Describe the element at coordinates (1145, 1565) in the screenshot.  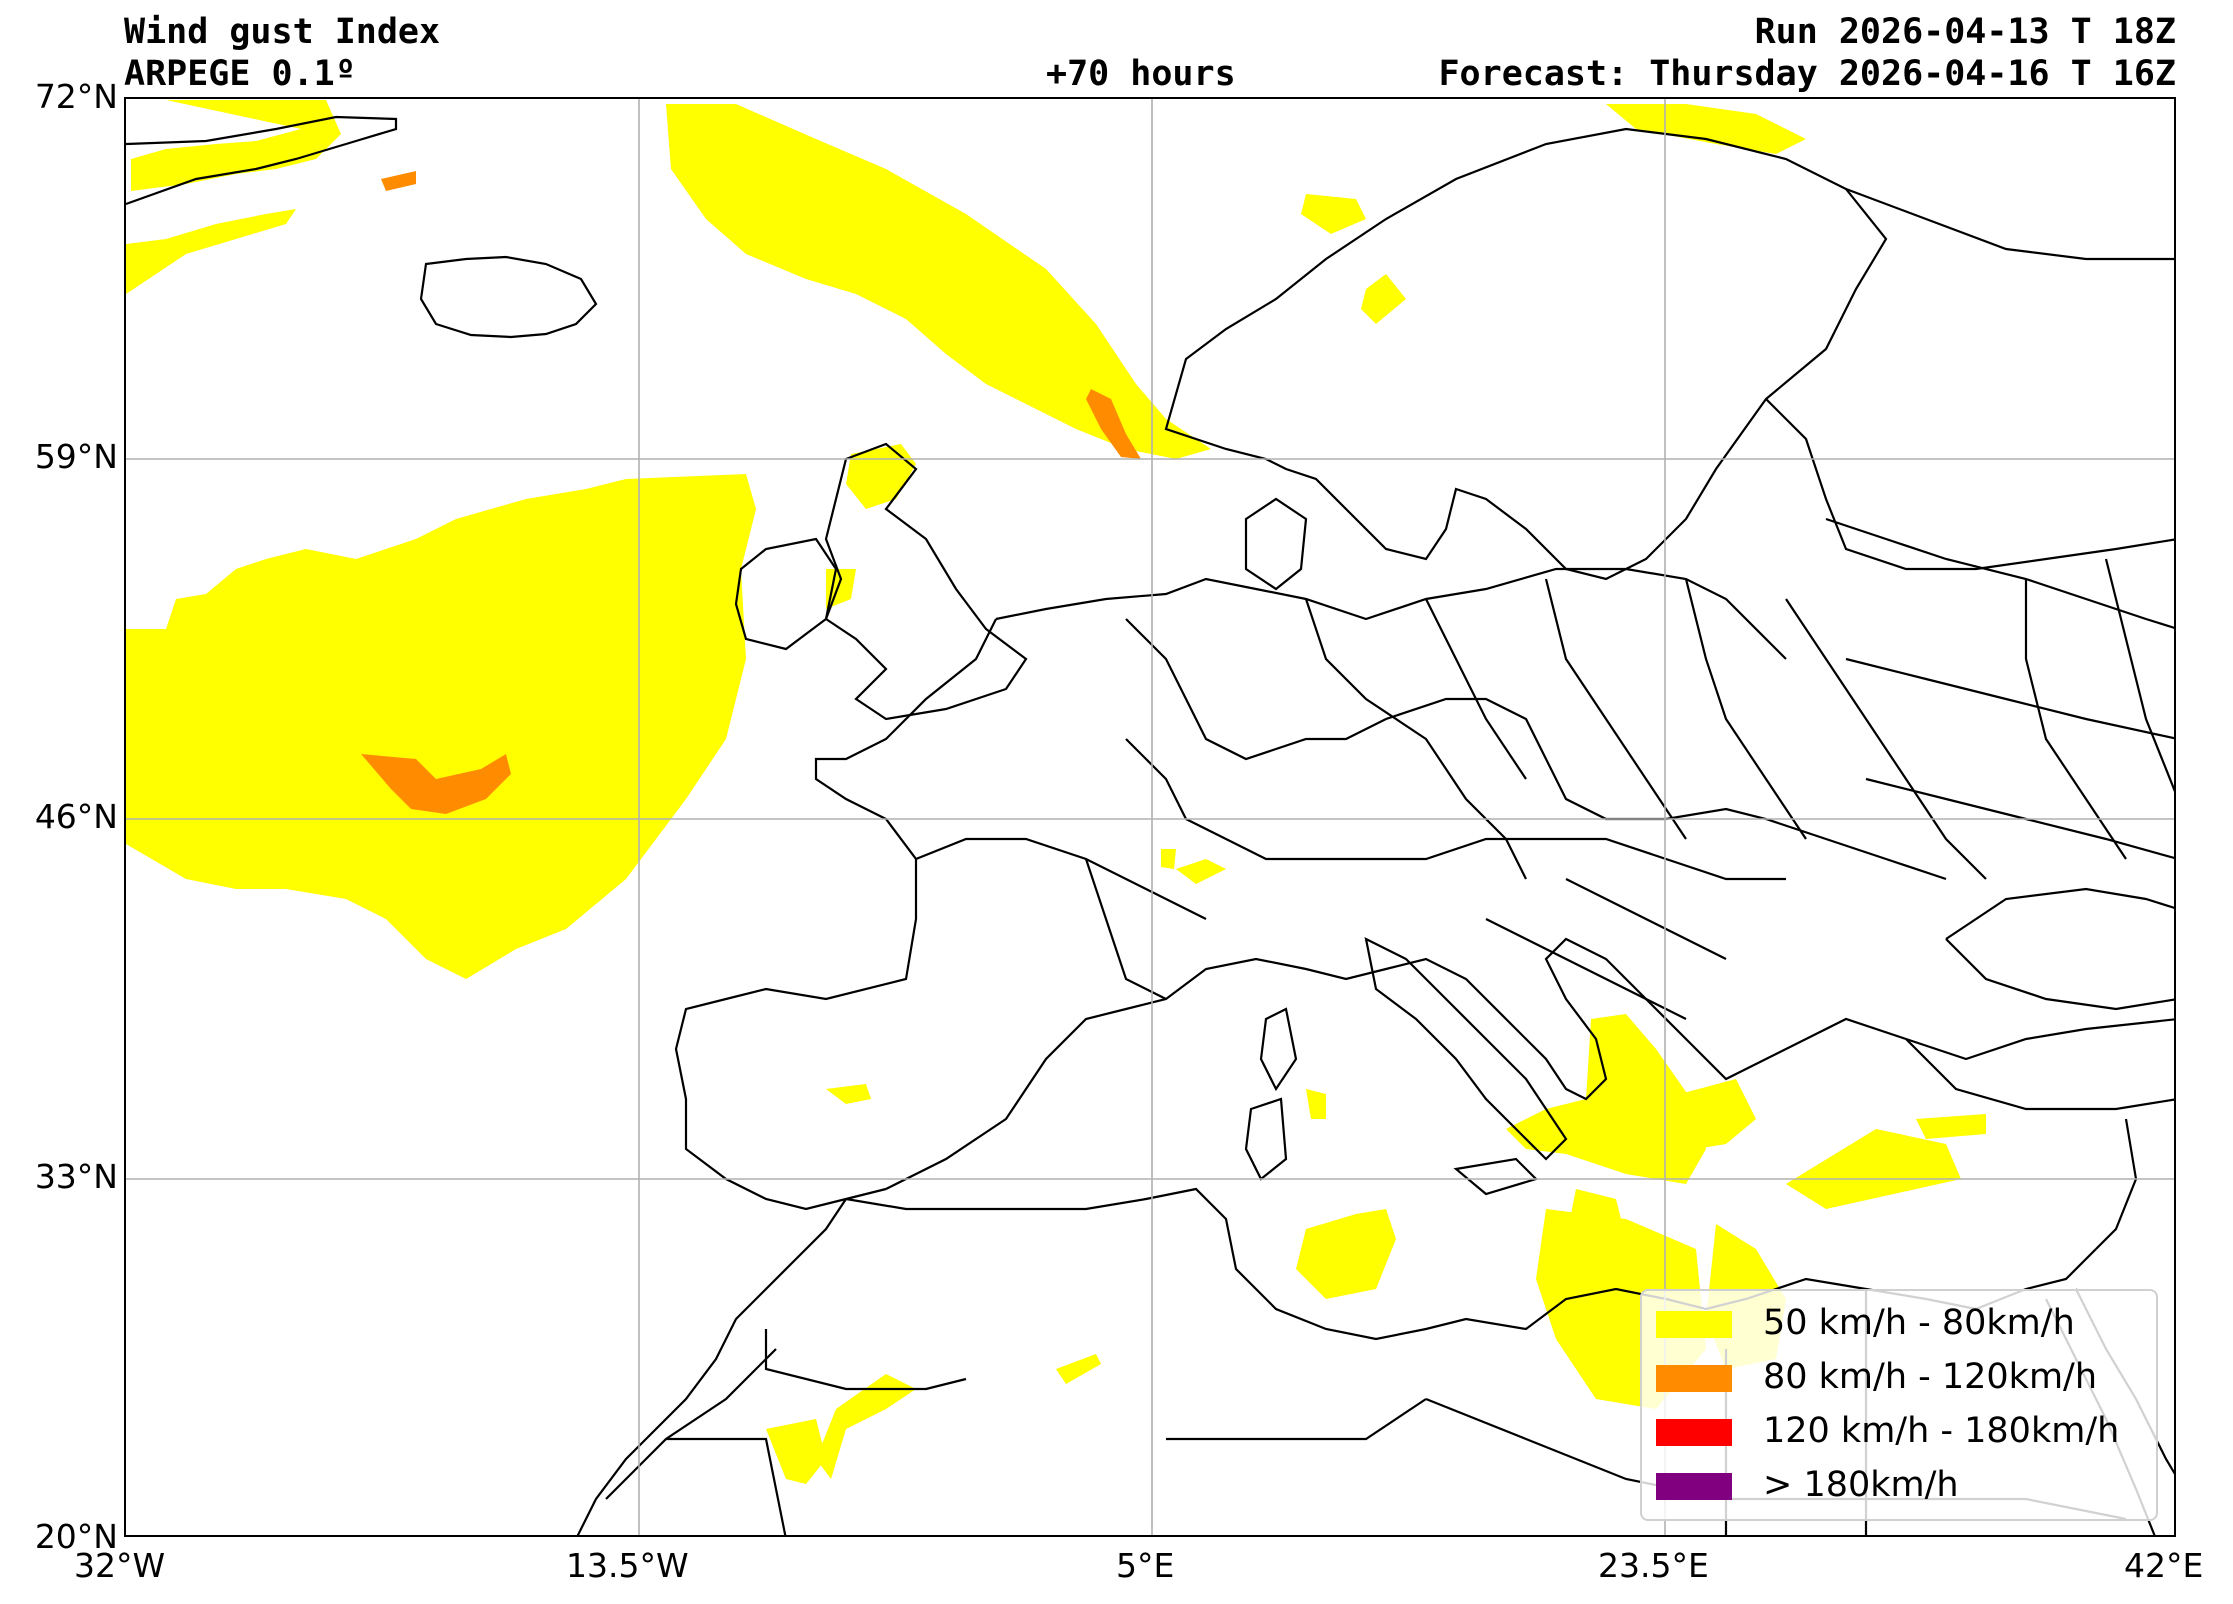
I see `lon-tick-label: 5°E` at that location.